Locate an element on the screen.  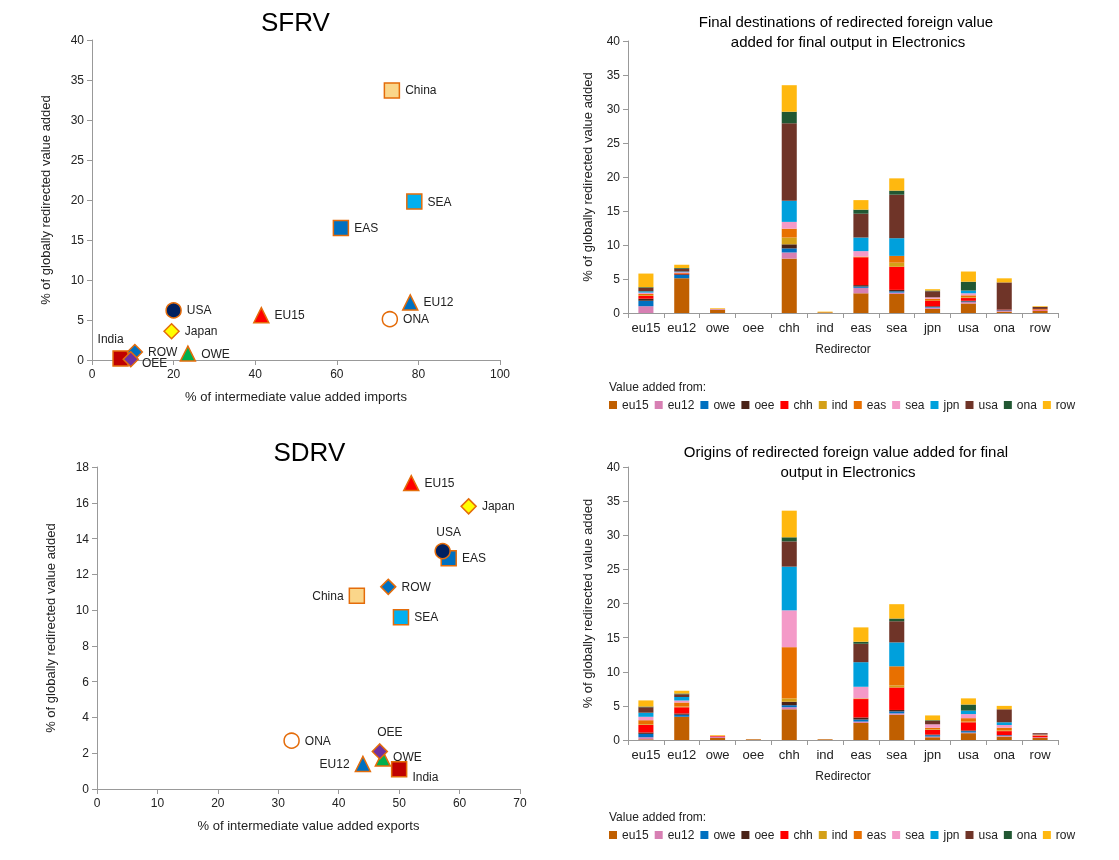
x-tick-label: 10 is located at coordinates (157, 803).